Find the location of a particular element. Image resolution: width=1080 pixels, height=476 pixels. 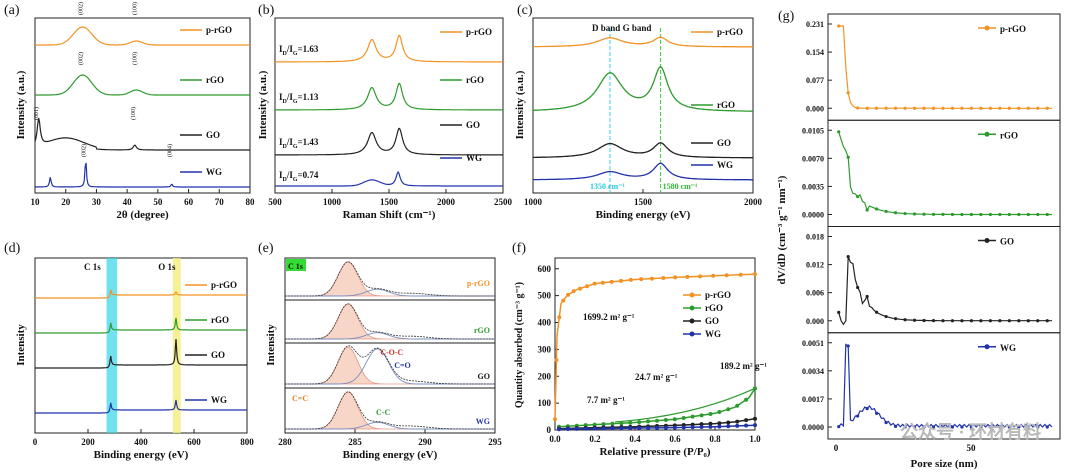

watermark: 公众号 · 环材有料 is located at coordinates (970, 431).